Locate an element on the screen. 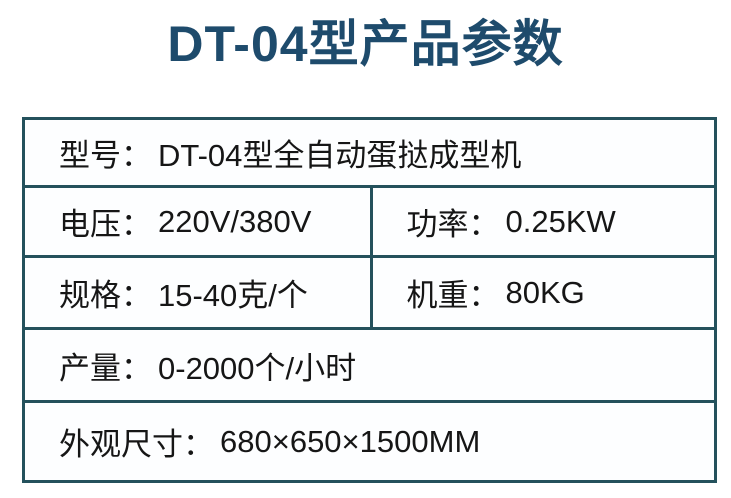 This screenshot has width=731, height=498. spec-cell-output: 产量： 0-2000个/小时 is located at coordinates (369, 365).